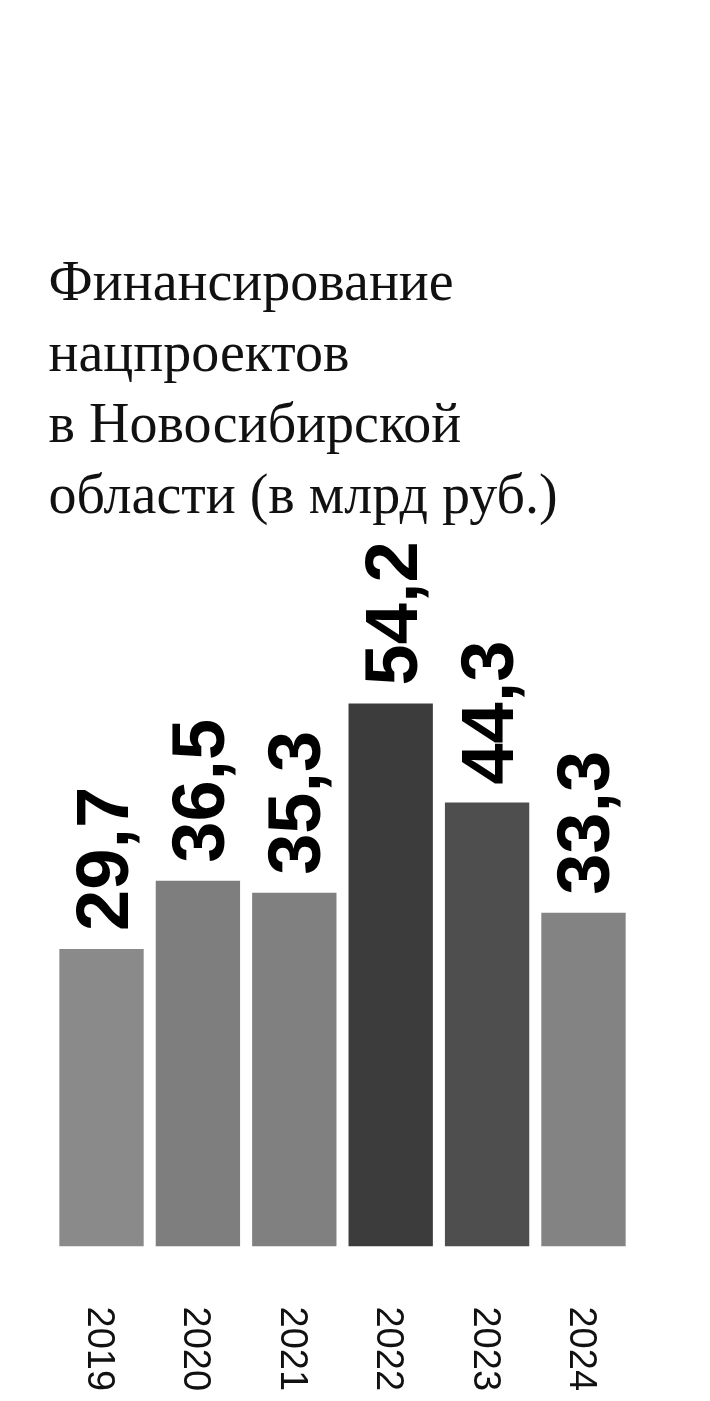 The image size is (710, 1401). What do you see at coordinates (584, 822) in the screenshot?
I see `data-label: 33,3` at bounding box center [584, 822].